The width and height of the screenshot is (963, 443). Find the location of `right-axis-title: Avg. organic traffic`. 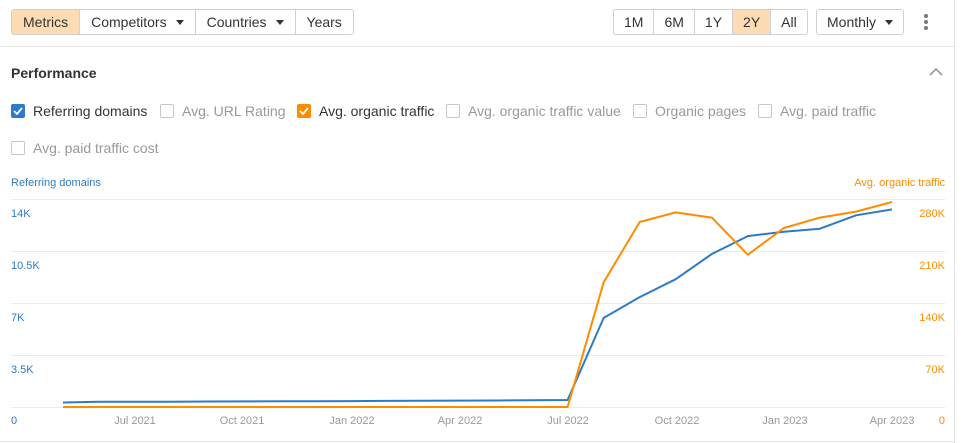

right-axis-title: Avg. organic traffic is located at coordinates (899, 183).